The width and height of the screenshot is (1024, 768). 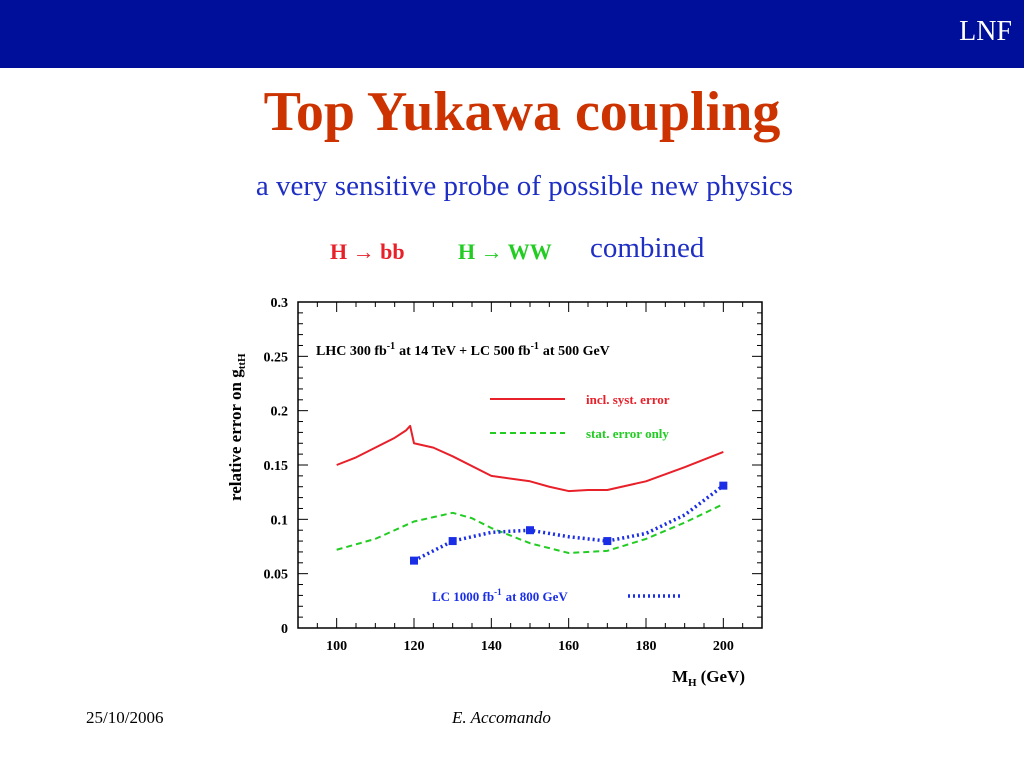 What do you see at coordinates (568, 646) in the screenshot?
I see `x-tick-label: 160` at bounding box center [568, 646].